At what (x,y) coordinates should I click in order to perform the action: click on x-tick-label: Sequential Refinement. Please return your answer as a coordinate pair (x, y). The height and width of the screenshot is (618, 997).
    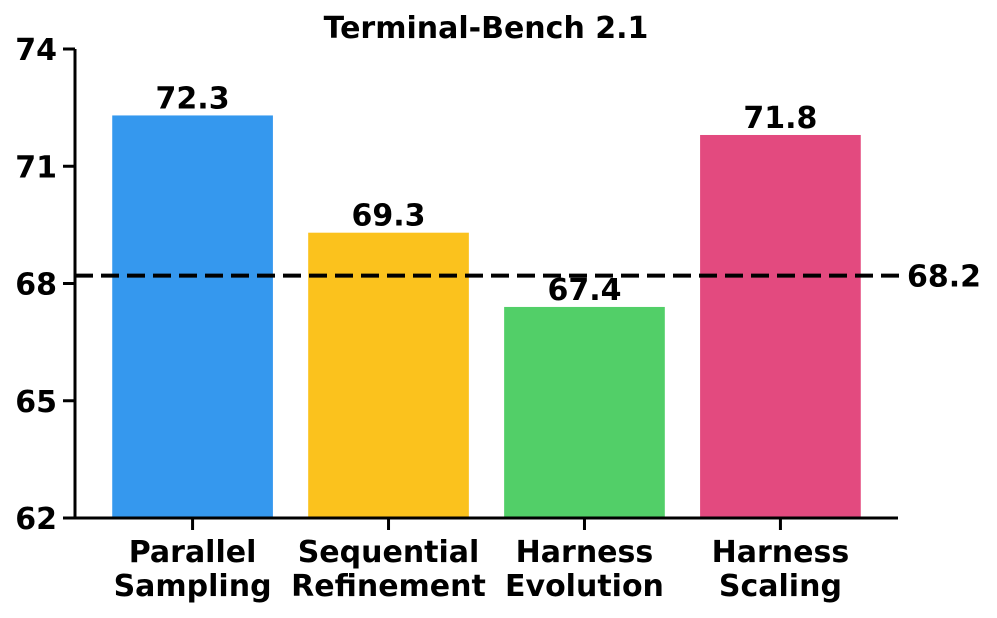
    Looking at the image, I should click on (388, 569).